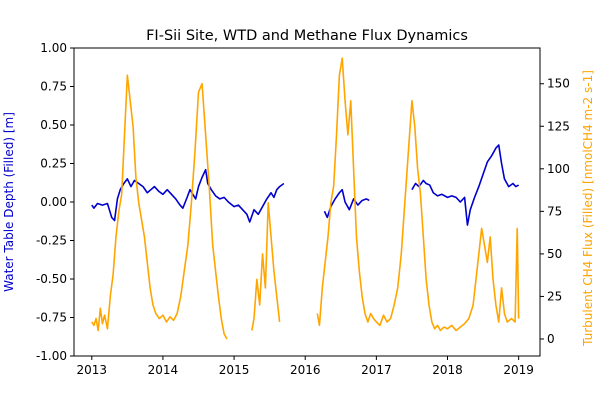 This screenshot has width=600, height=400. Describe the element at coordinates (518, 370) in the screenshot. I see `x-tick-label: 2019` at that location.